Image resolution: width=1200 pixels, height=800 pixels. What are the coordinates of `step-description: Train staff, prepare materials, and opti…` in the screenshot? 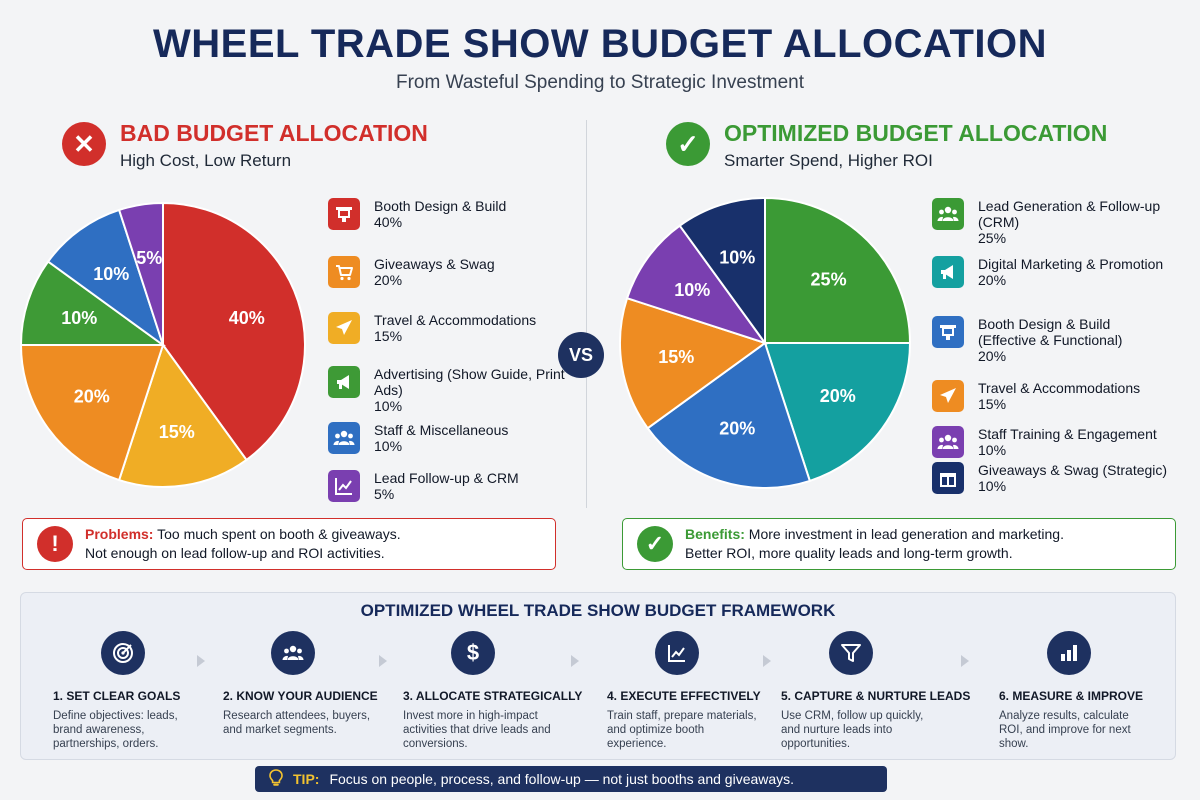 It's located at (682, 730).